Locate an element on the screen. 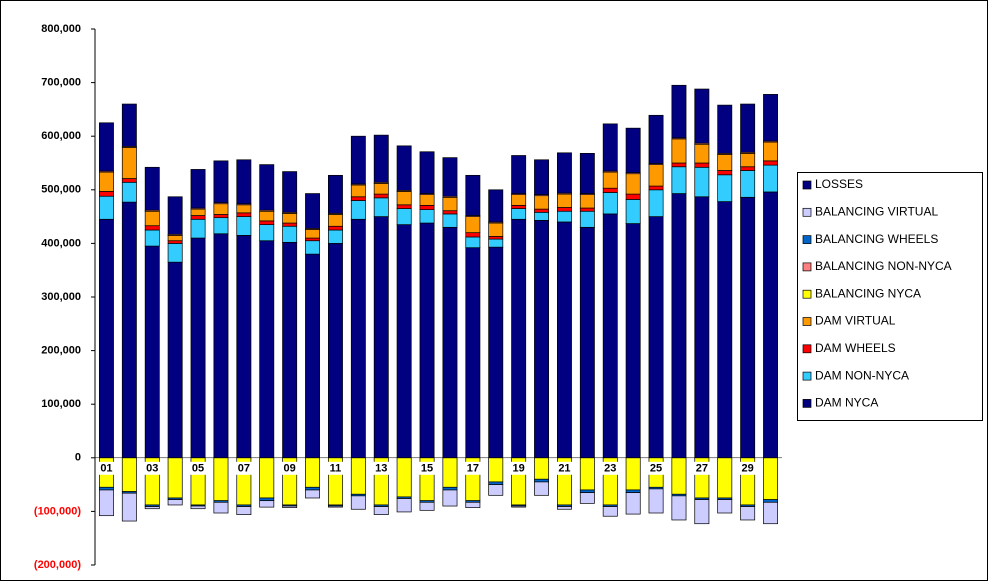 This screenshot has width=989, height=582. y-tick-label: 800,000 is located at coordinates (61, 29).